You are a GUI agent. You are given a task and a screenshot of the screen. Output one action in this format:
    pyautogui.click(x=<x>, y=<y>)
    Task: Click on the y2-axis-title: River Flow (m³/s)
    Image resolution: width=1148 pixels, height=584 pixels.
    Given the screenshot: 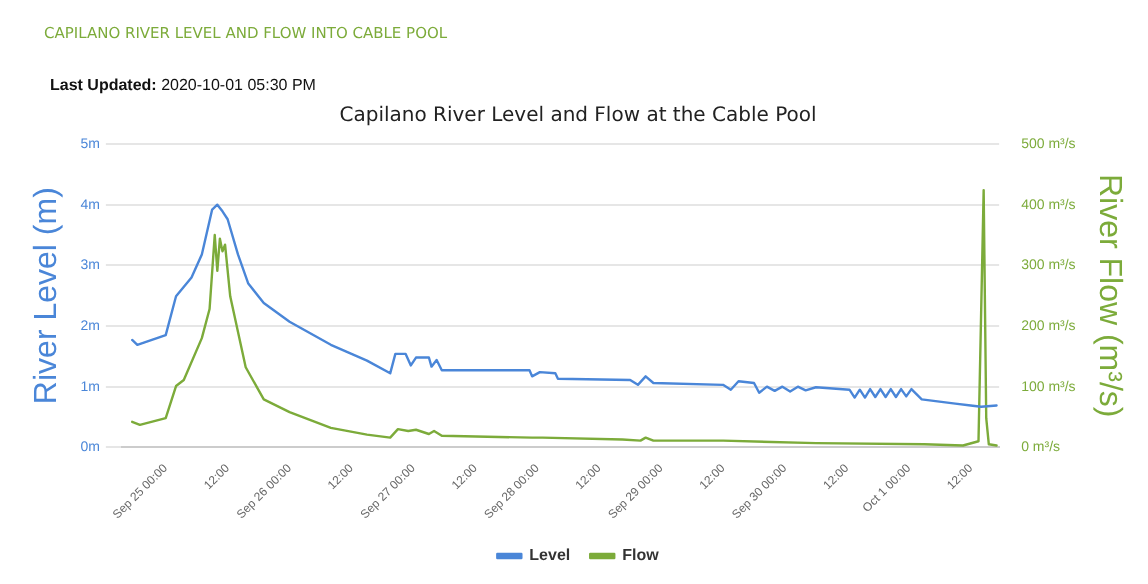 What is the action you would take?
    pyautogui.click(x=1108, y=295)
    